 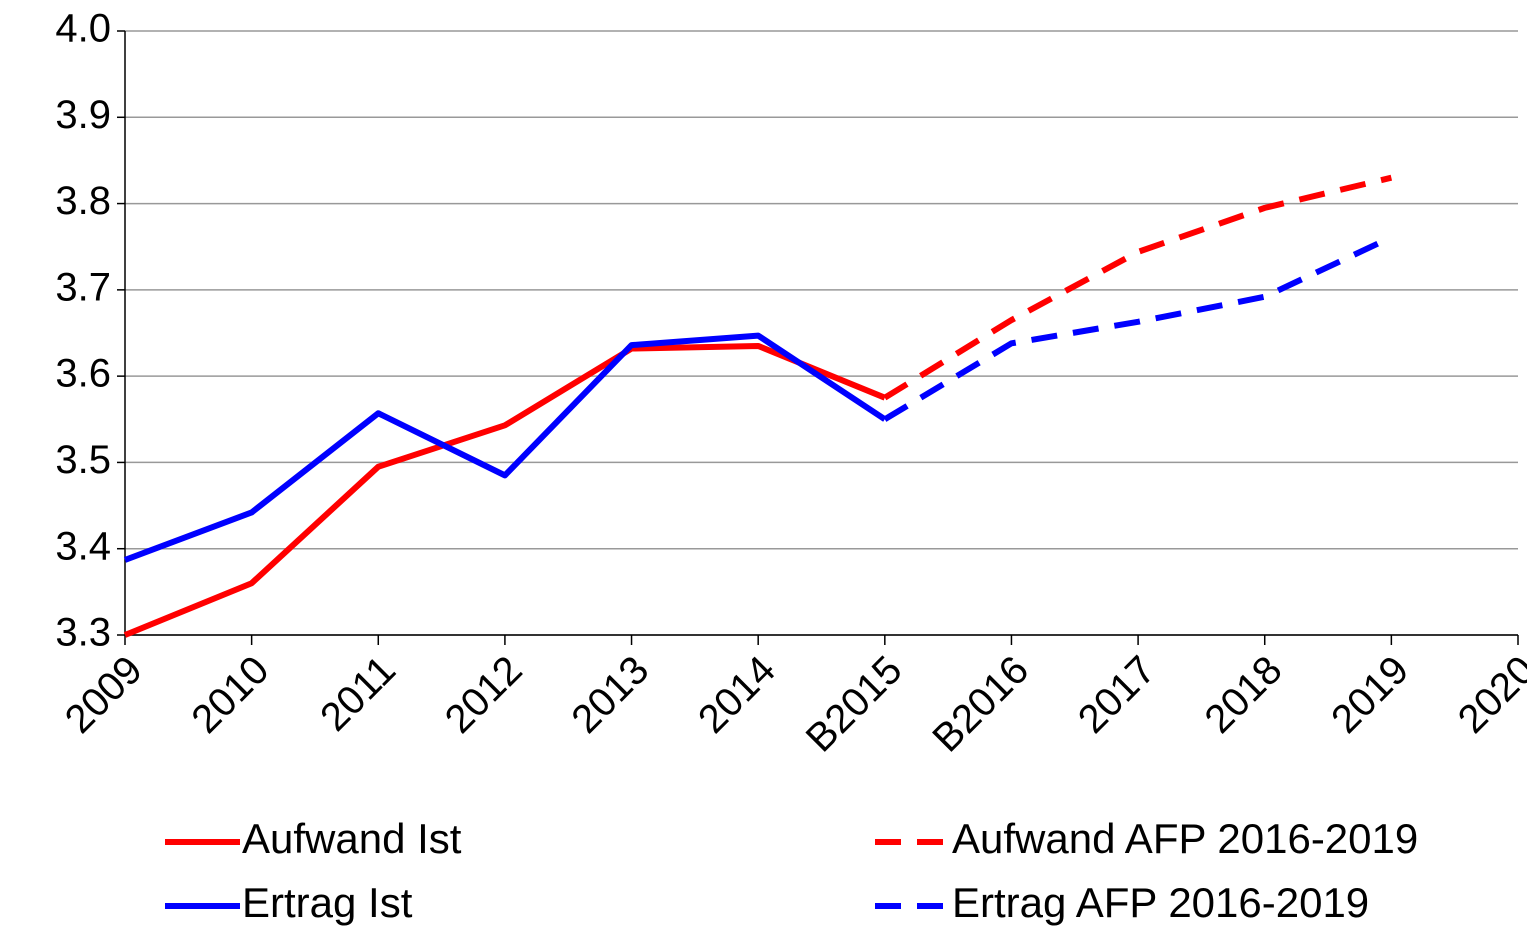 What do you see at coordinates (1185, 838) in the screenshot?
I see `legend-label: Aufwand AFP 2016-2019` at bounding box center [1185, 838].